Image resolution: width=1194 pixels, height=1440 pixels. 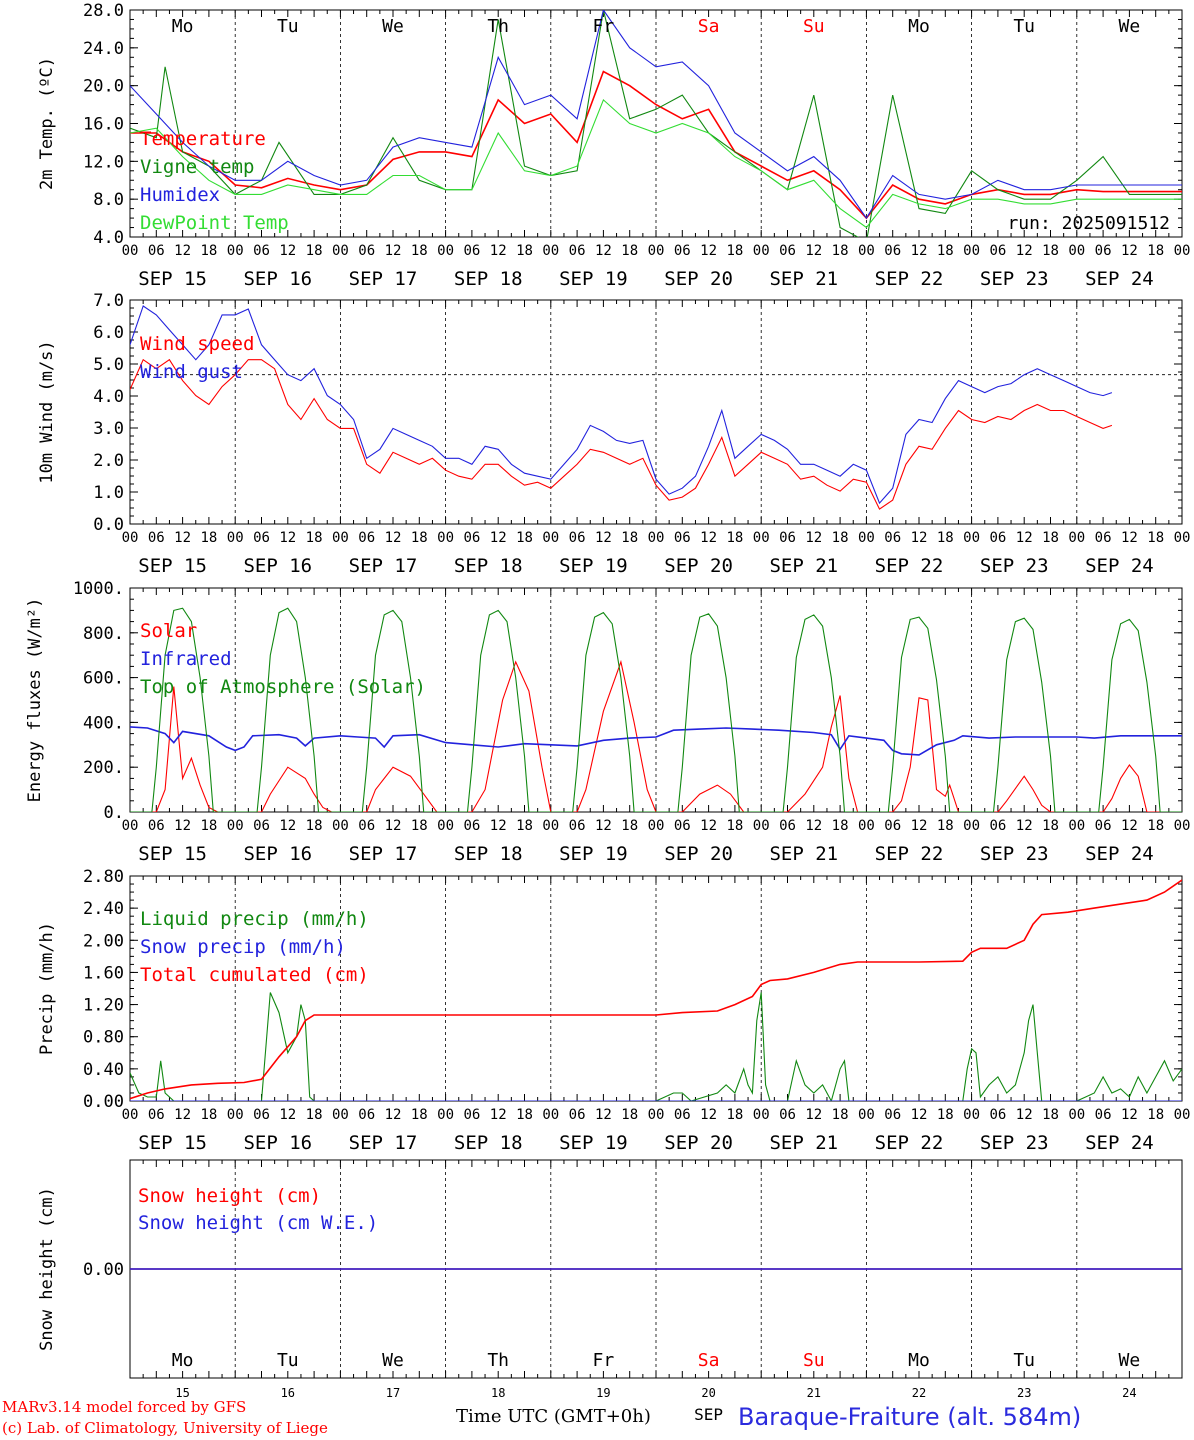 What do you see at coordinates (393, 1393) in the screenshot?
I see `day-number-label: 17` at bounding box center [393, 1393].